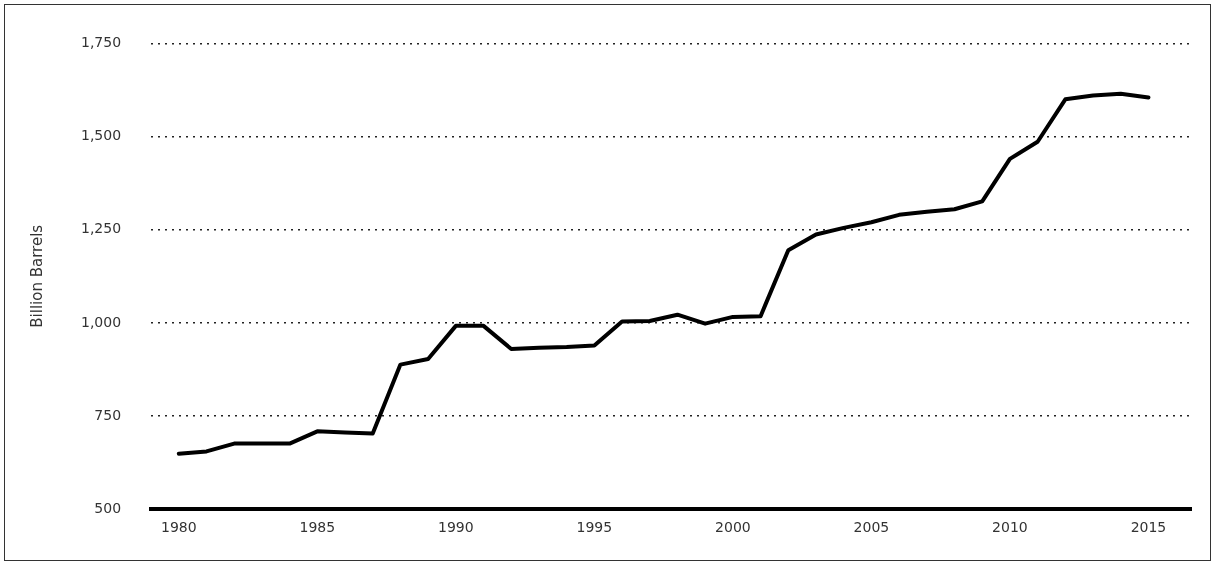 Image resolution: width=1215 pixels, height=565 pixels. I want to click on x-tick-label: 2015, so click(1148, 527).